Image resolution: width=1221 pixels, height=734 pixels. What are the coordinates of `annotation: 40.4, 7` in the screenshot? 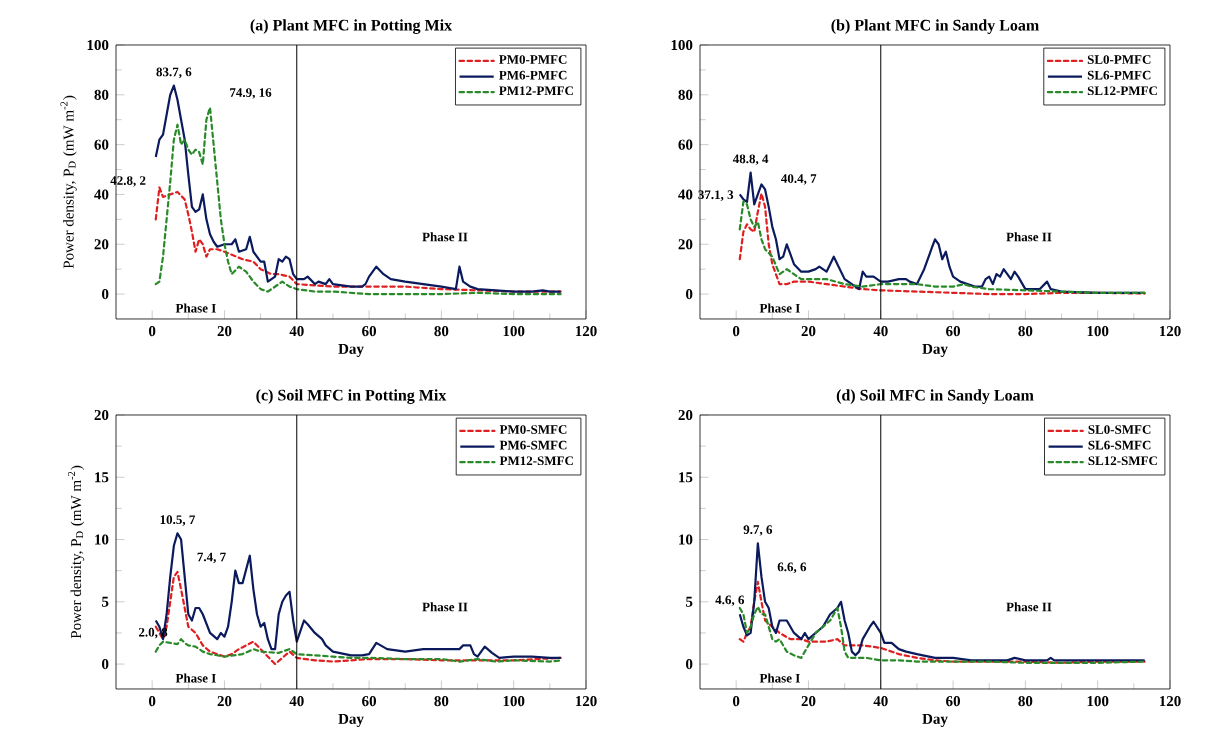 It's located at (799, 179).